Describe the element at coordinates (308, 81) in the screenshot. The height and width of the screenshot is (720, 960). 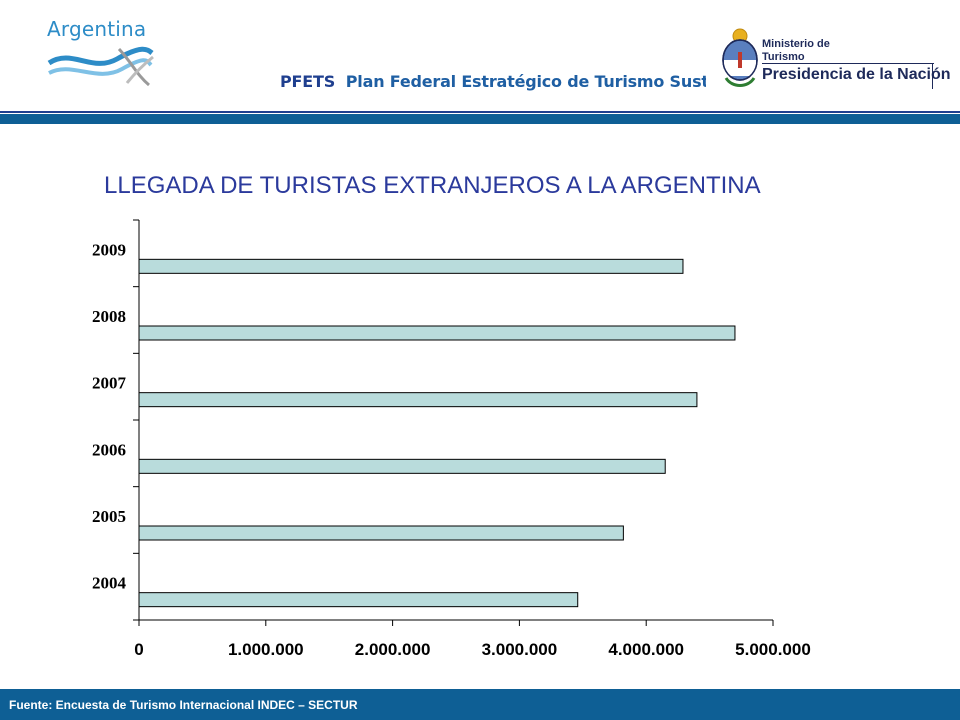
I see `program-acronym: PFETS` at that location.